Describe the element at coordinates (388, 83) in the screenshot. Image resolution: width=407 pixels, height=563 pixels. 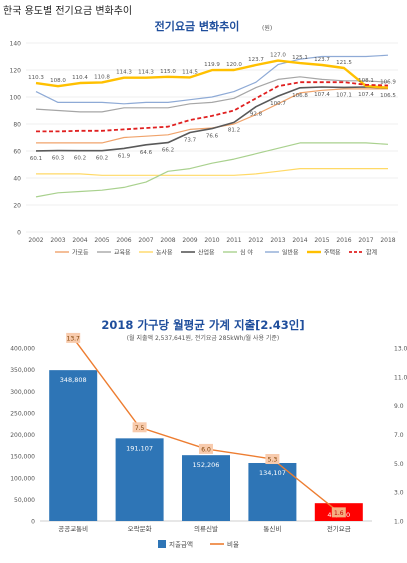
I see `data-label-residential: 106.9` at that location.